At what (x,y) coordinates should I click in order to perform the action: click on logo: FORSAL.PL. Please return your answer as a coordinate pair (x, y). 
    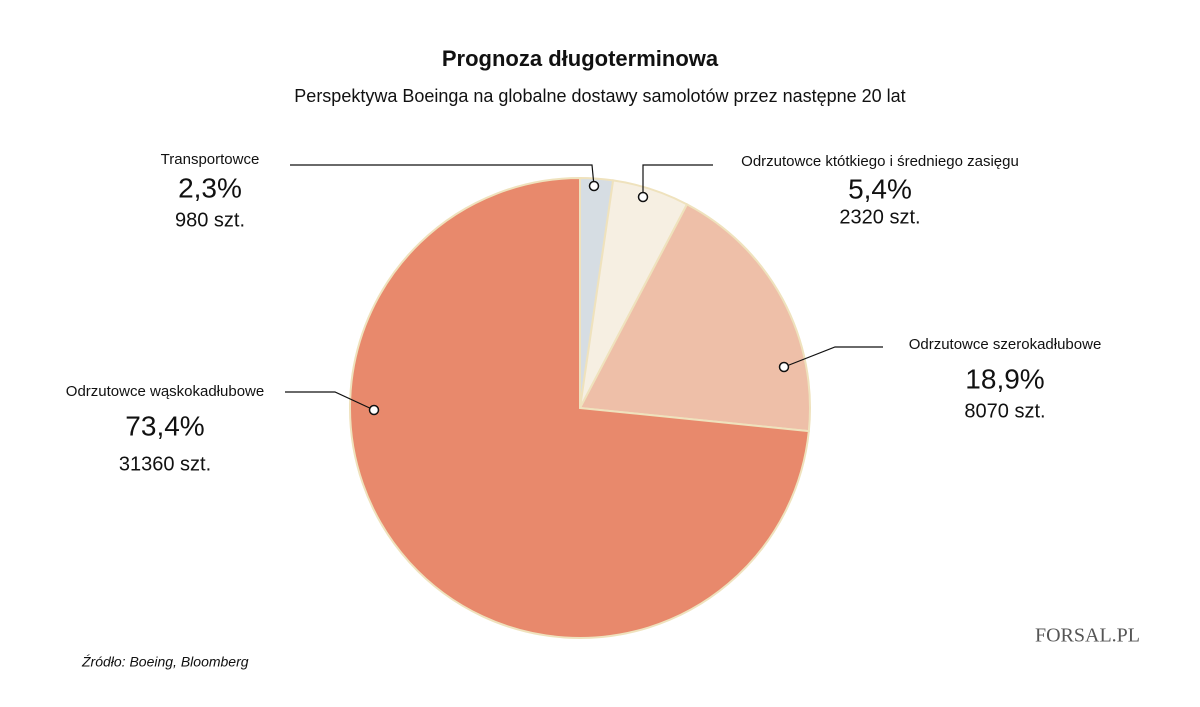
    Looking at the image, I should click on (1087, 636).